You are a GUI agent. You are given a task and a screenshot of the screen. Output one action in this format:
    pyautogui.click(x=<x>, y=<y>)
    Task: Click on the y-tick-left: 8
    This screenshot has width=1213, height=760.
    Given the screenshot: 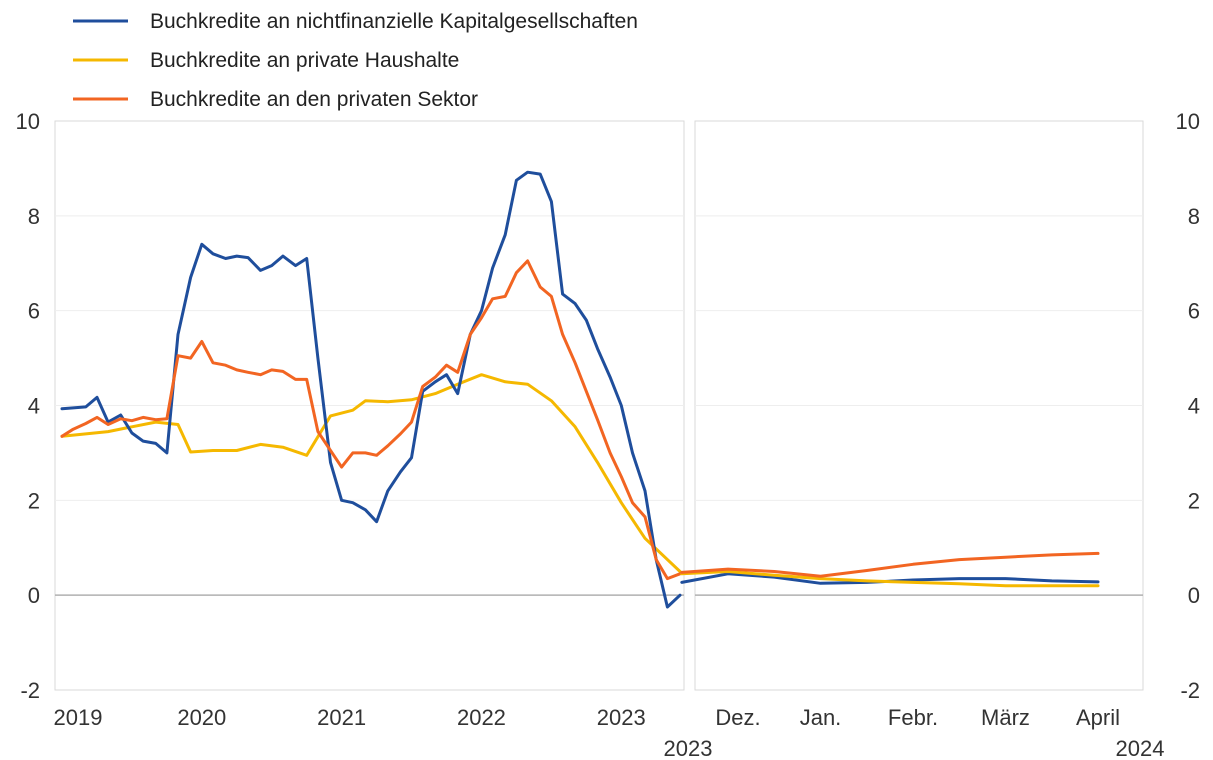 What is the action you would take?
    pyautogui.click(x=34, y=216)
    